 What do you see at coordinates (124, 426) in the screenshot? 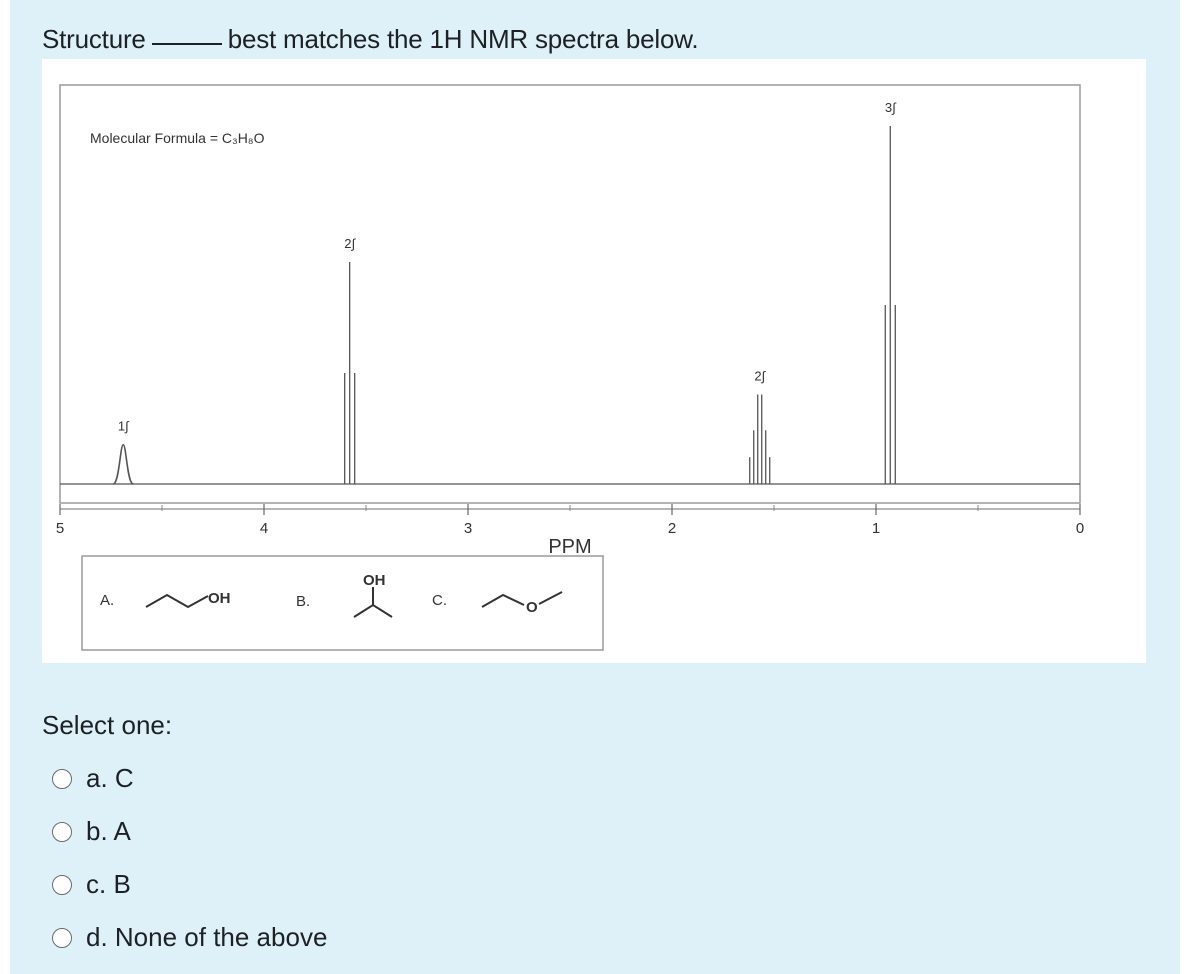
I see `integration-label: 1∫` at bounding box center [124, 426].